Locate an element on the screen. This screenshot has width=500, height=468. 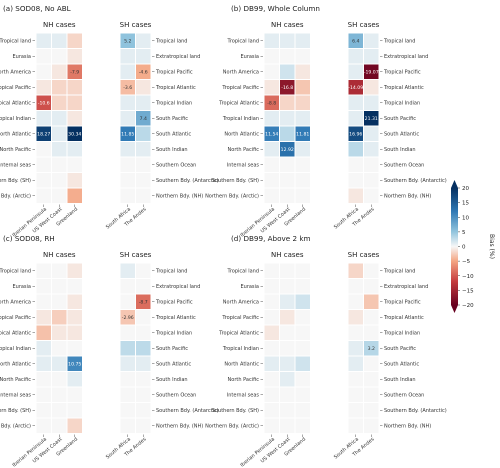
row-label-right: Southern Ocean is located at coordinates (176, 396).